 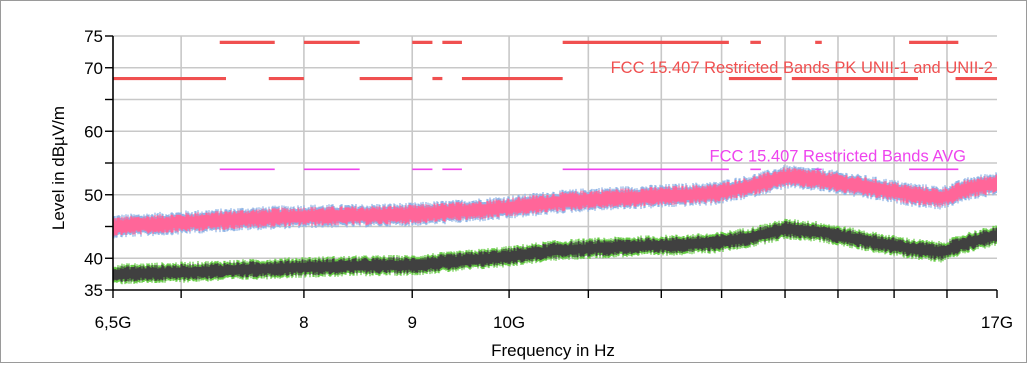 I want to click on x-tick-label: 9, so click(x=411, y=322).